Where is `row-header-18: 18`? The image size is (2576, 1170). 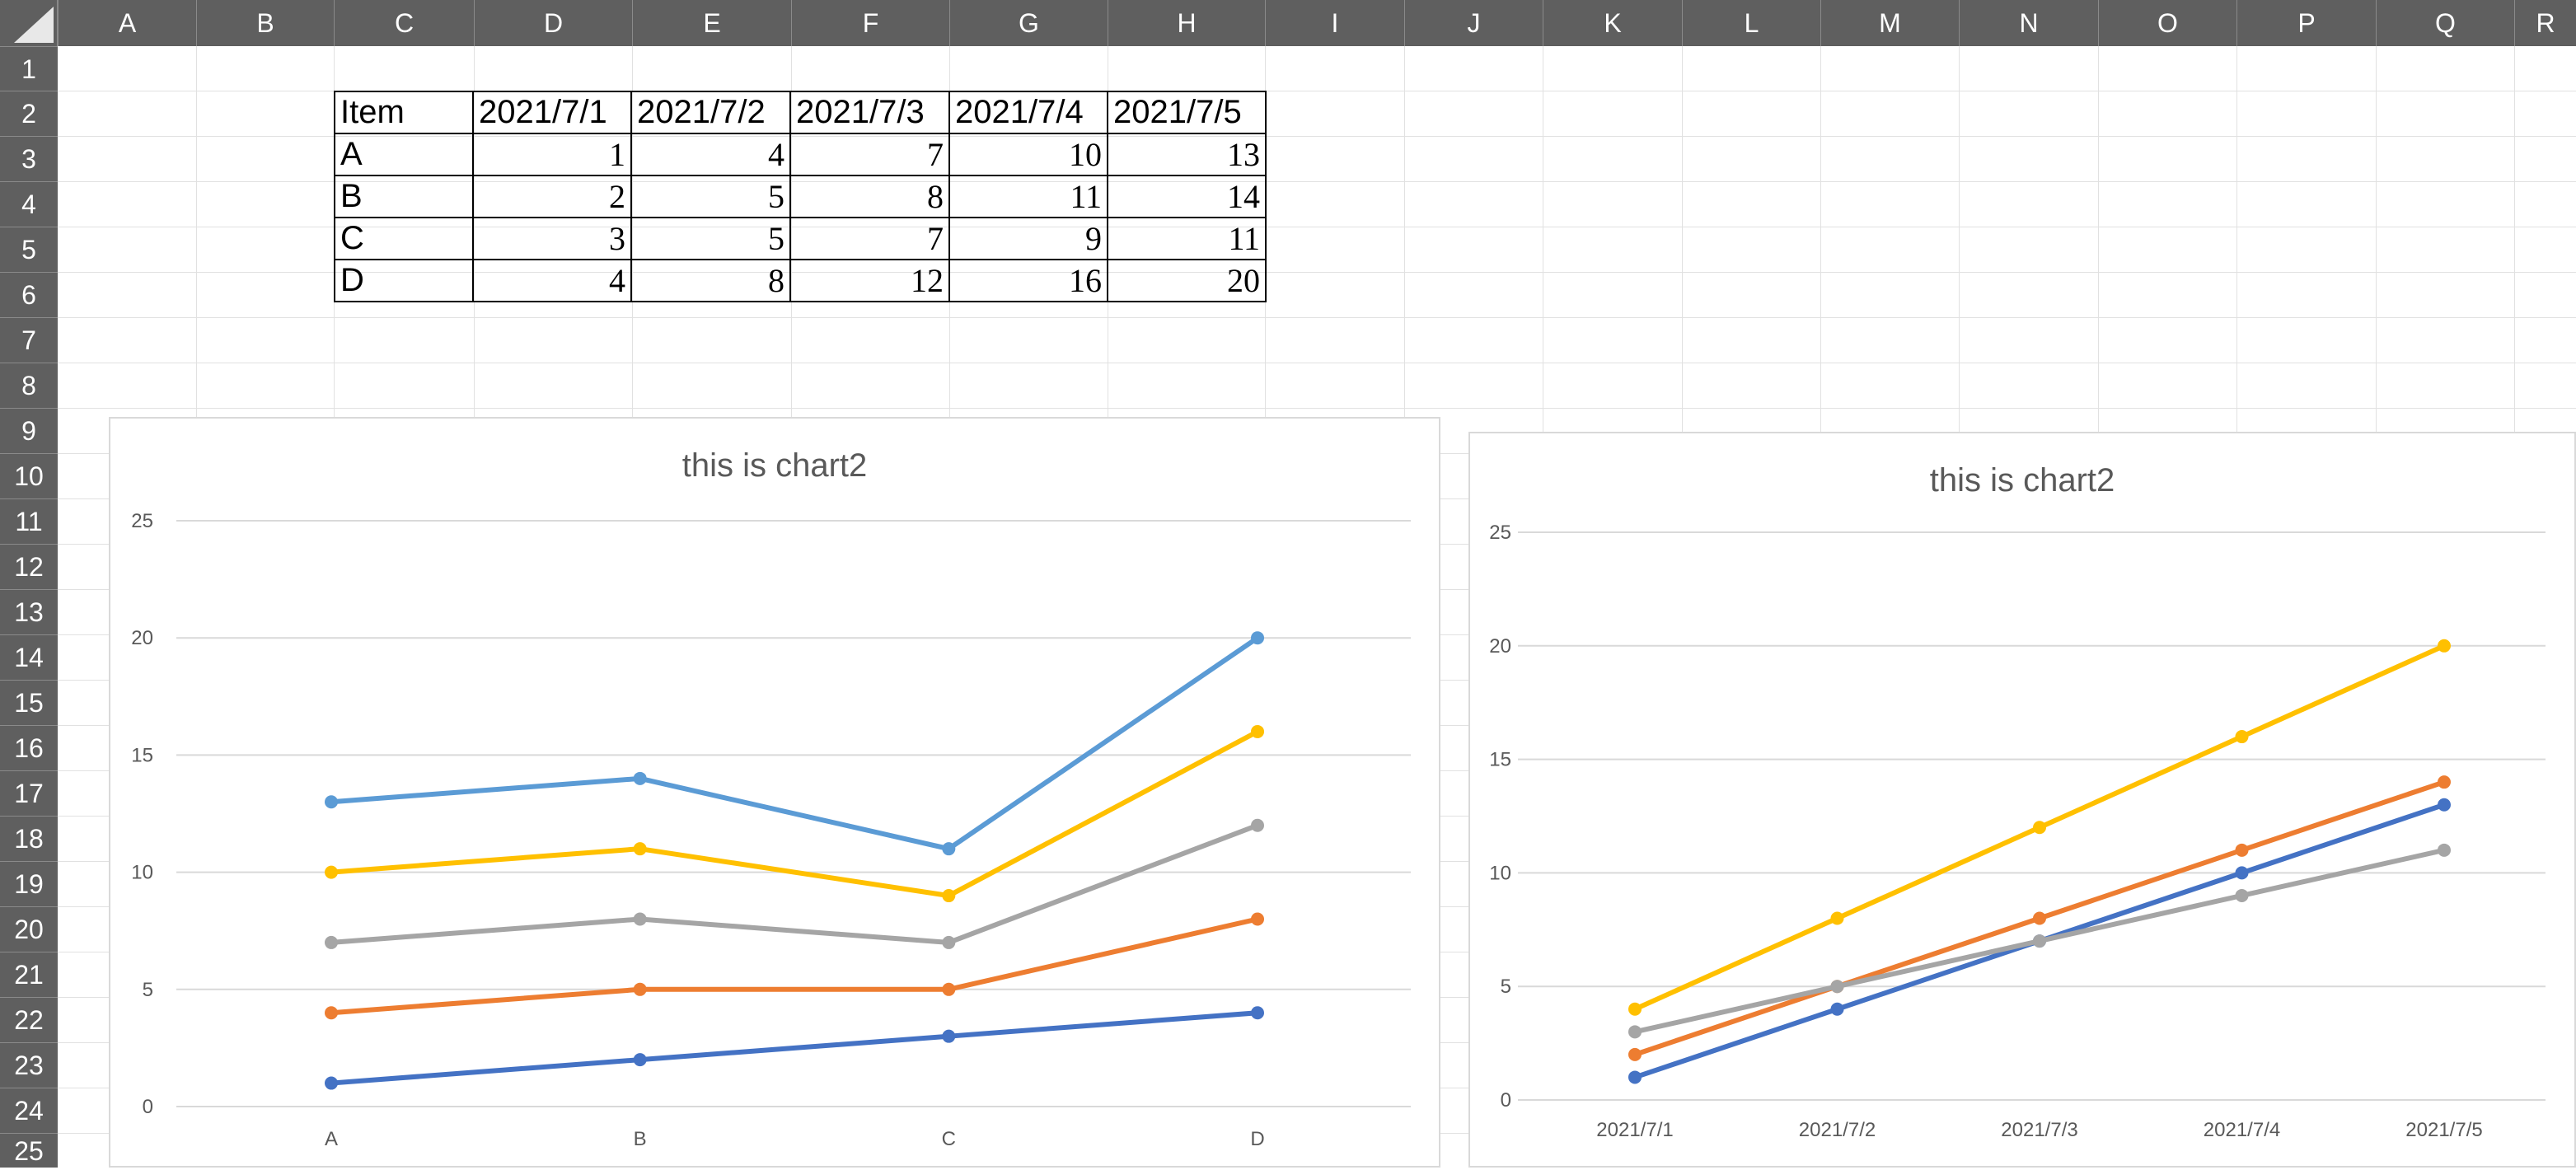 row-header-18: 18 is located at coordinates (29, 838).